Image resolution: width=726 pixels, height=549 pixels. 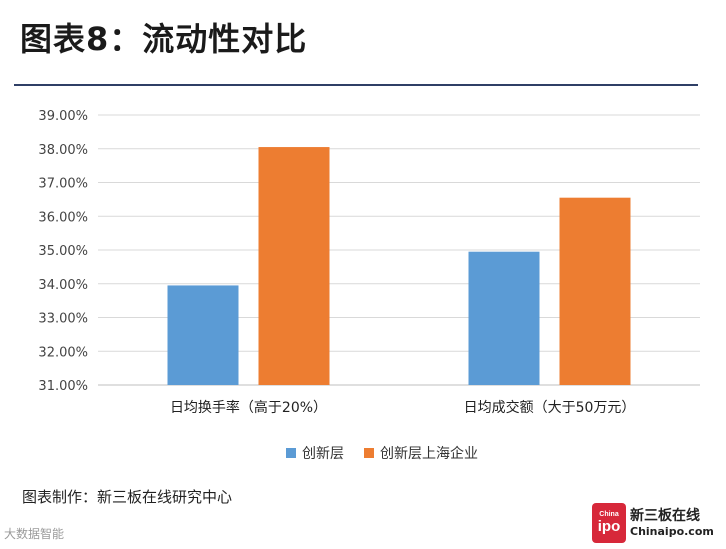 I want to click on brand-logo: China ipo 新三板在线 Chinaipo.com, so click(x=653, y=523).